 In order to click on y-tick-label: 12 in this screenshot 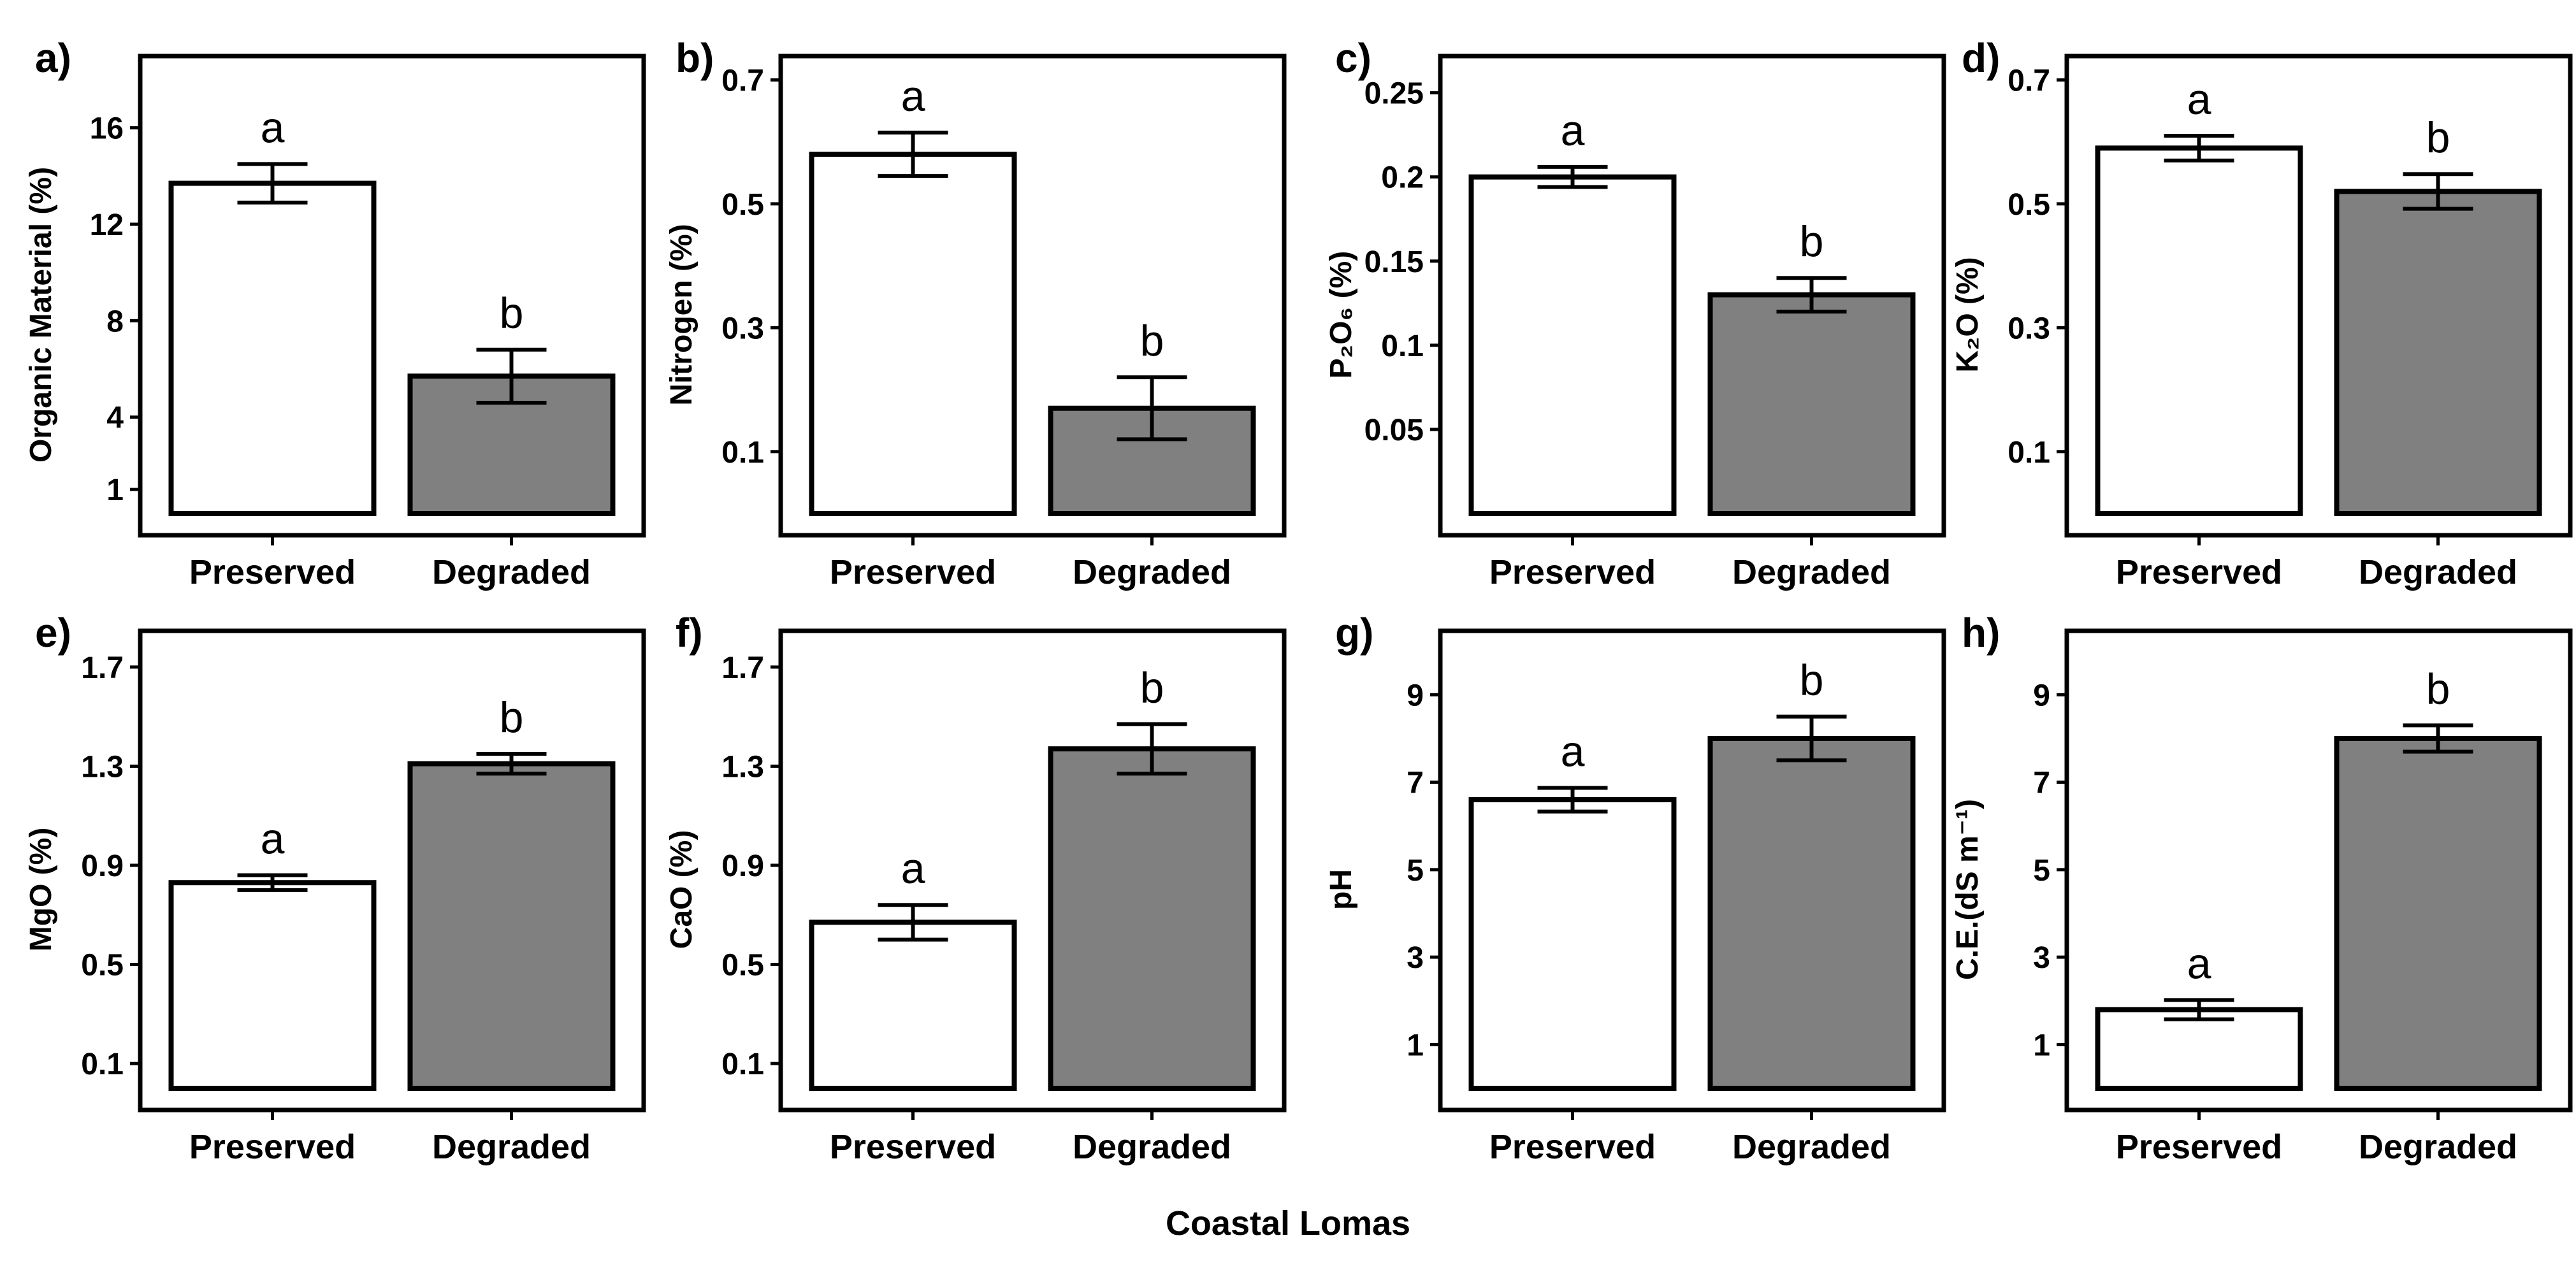, I will do `click(107, 225)`.